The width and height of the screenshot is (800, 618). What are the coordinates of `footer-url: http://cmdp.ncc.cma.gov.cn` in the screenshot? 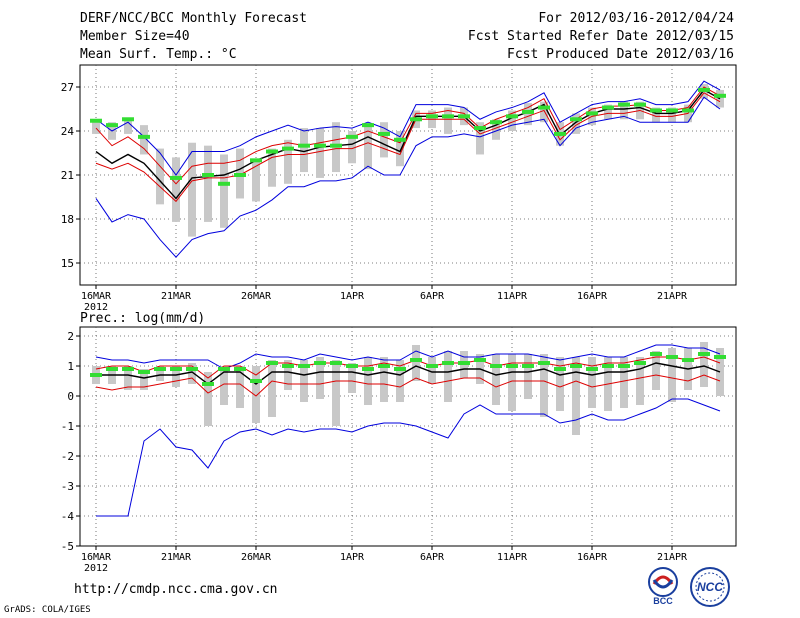 It's located at (176, 589).